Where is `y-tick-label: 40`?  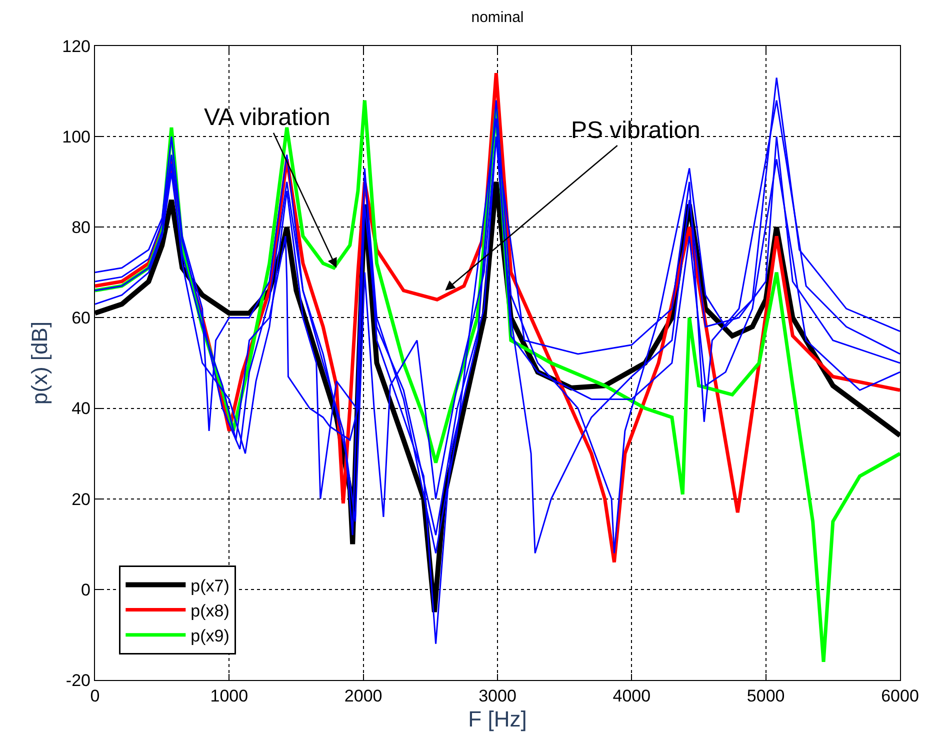
y-tick-label: 40 is located at coordinates (81, 408).